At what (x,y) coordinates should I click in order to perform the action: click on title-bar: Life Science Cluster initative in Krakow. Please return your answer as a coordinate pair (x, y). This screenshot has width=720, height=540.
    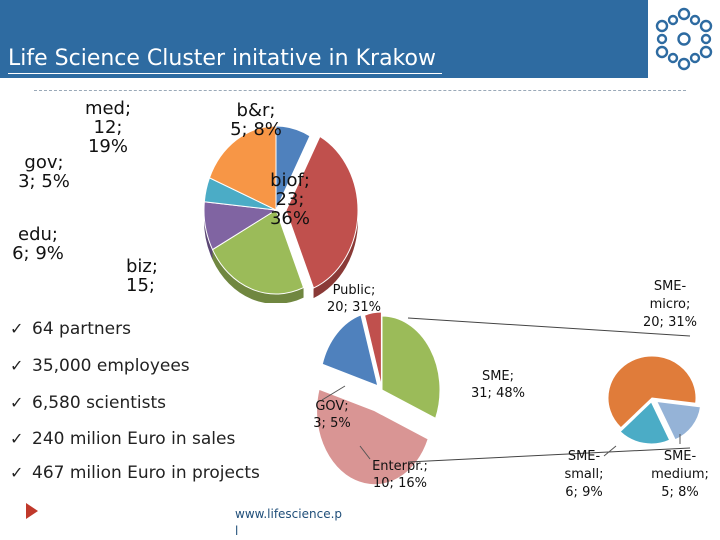
    Looking at the image, I should click on (360, 39).